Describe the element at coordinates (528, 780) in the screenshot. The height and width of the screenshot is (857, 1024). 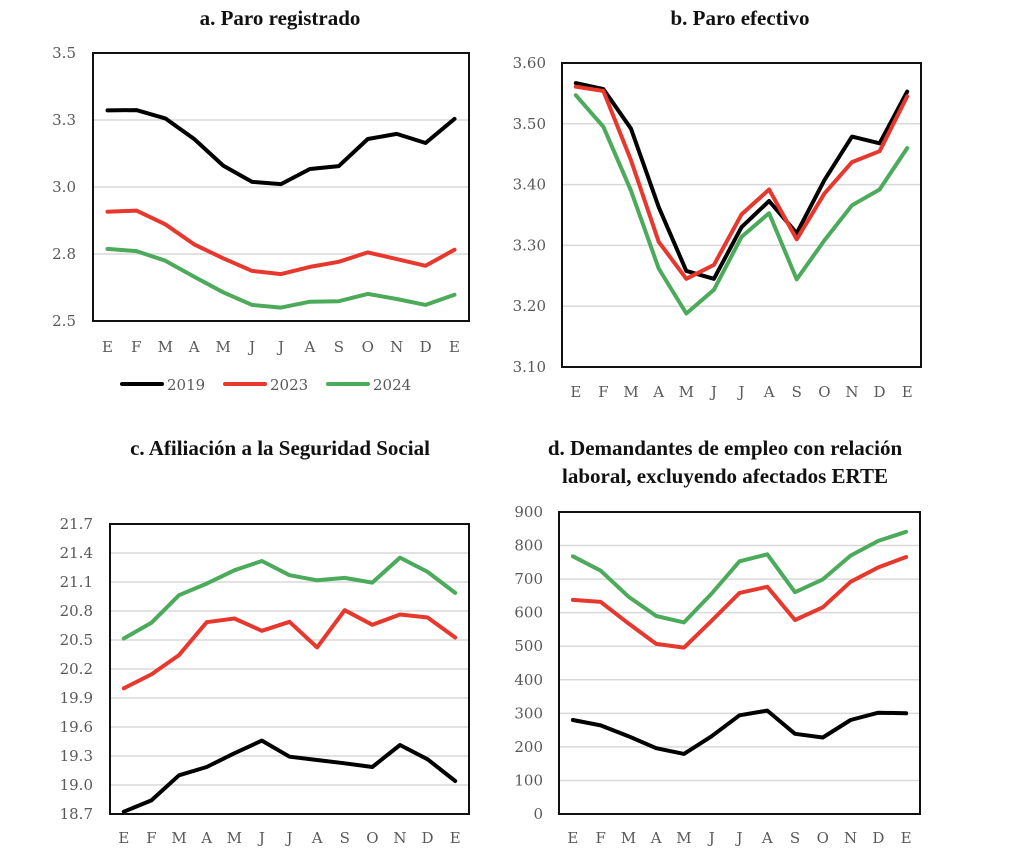
I see `y-tick-label: 100` at that location.